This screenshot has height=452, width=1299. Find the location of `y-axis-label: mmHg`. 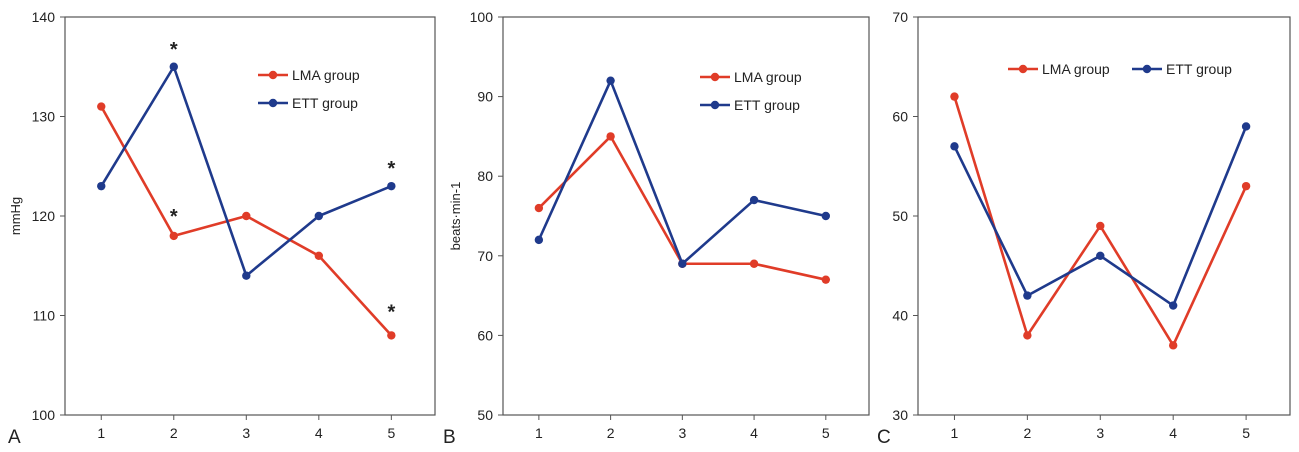

y-axis-label: mmHg is located at coordinates (15, 216).